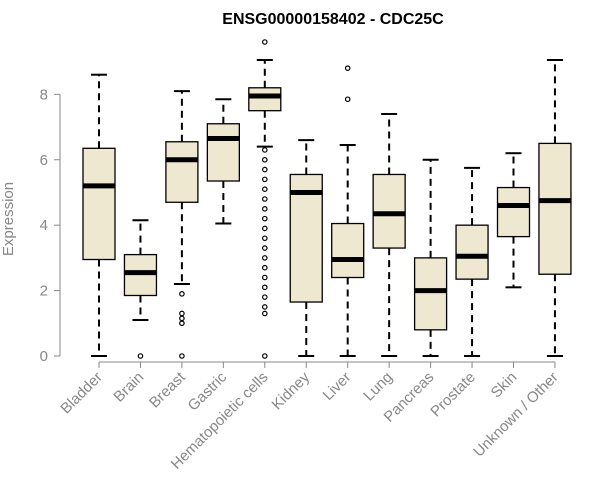 The height and width of the screenshot is (500, 600). Describe the element at coordinates (8, 219) in the screenshot. I see `y-axis-label: Expression` at that location.